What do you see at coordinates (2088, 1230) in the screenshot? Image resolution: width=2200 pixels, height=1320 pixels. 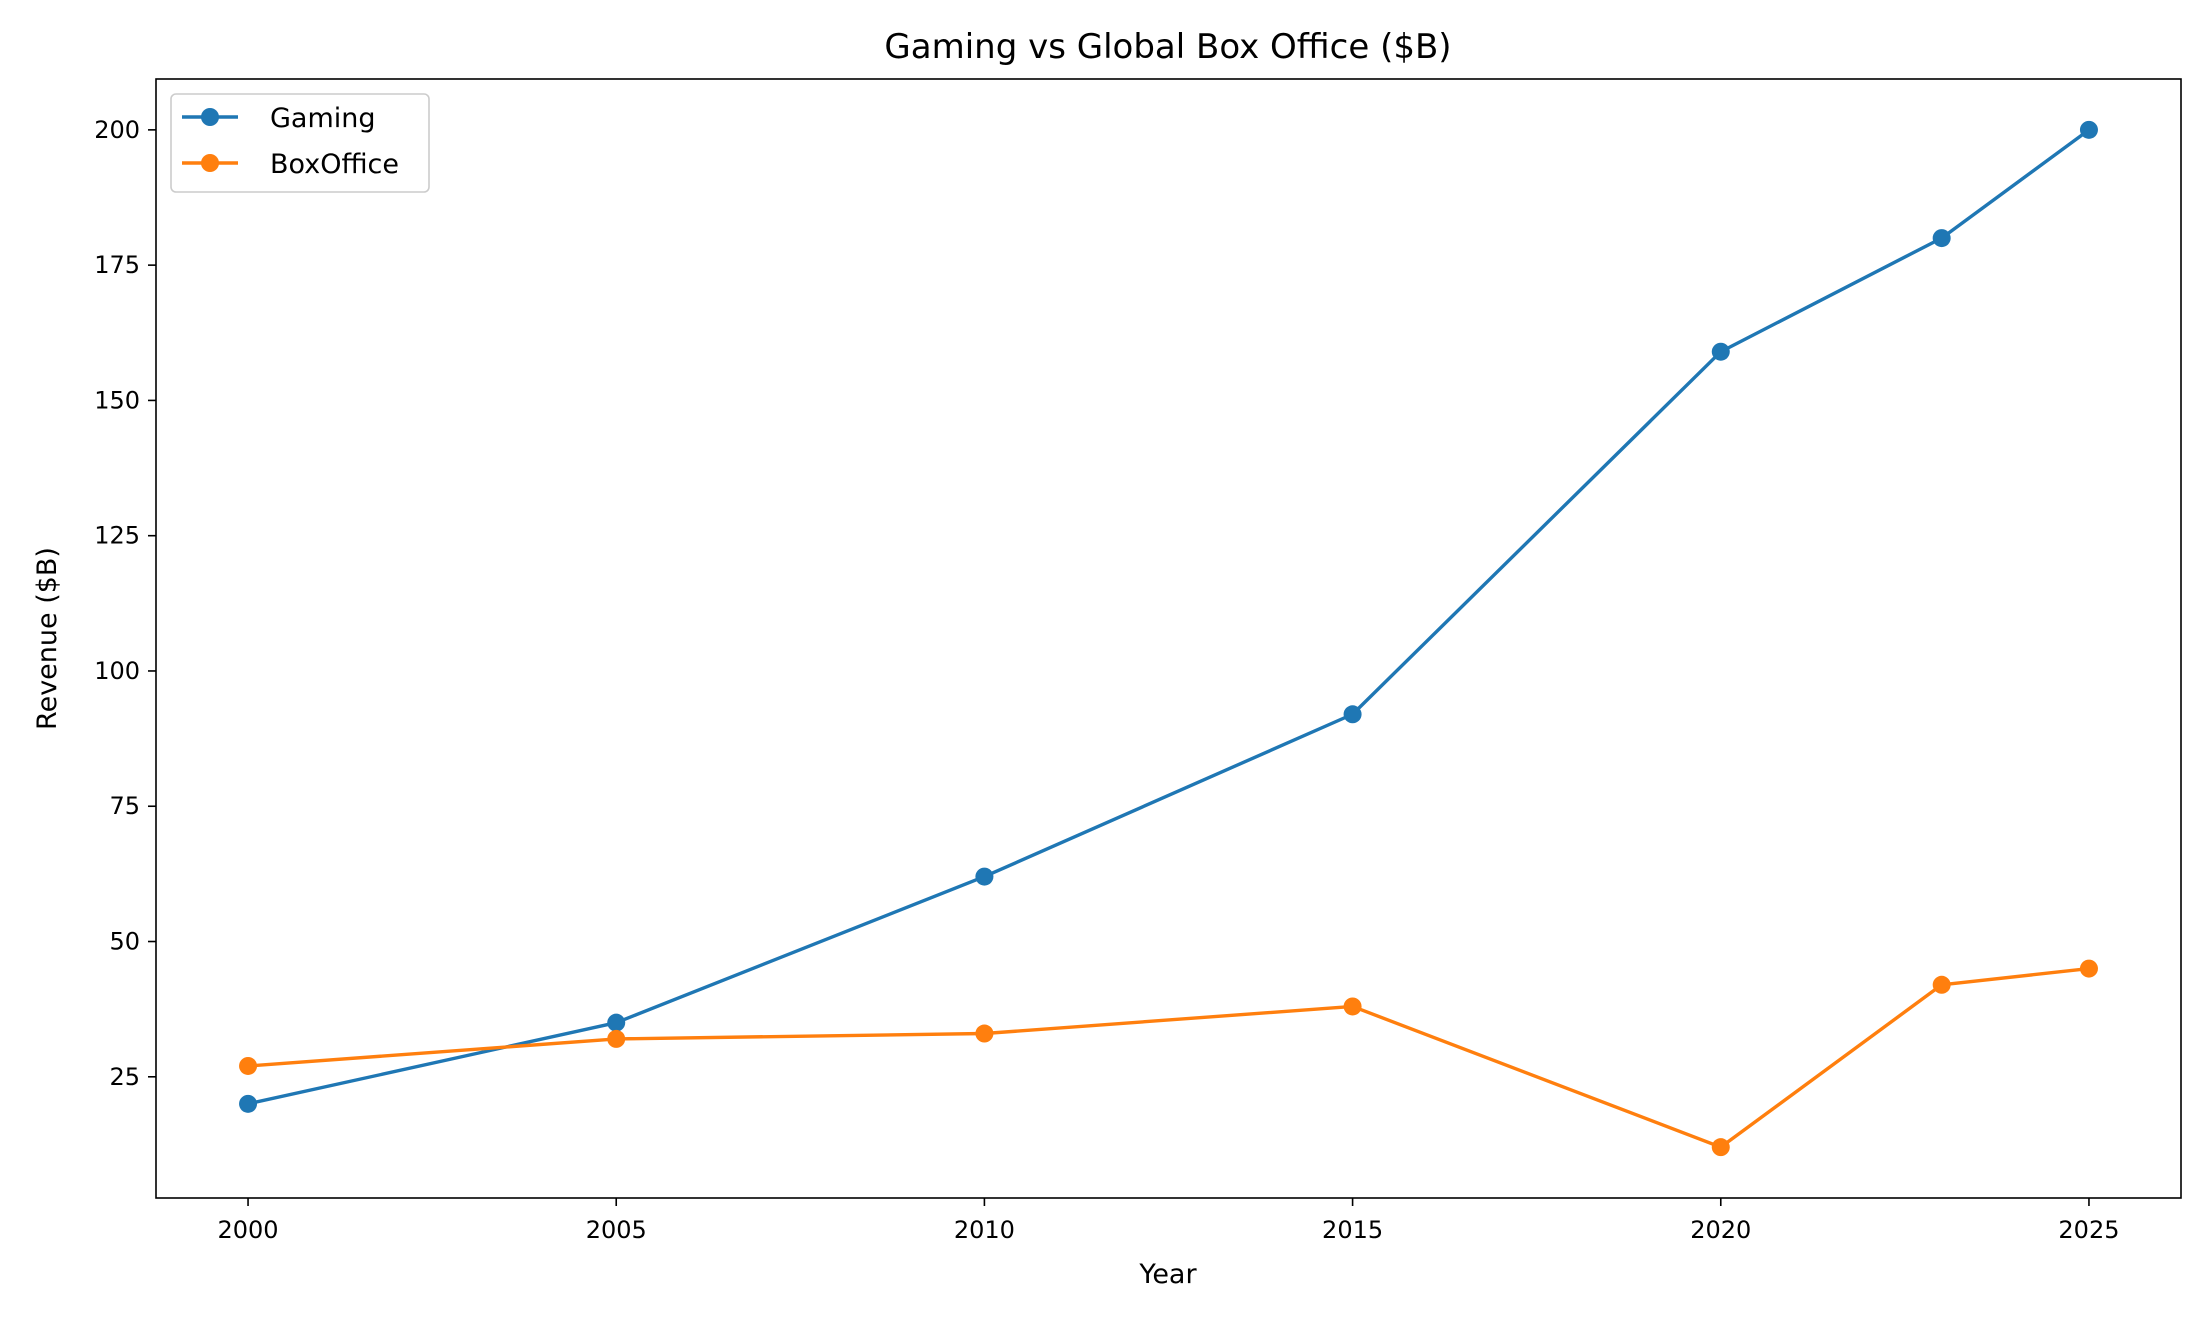 I see `x-tick-label: 2025` at bounding box center [2088, 1230].